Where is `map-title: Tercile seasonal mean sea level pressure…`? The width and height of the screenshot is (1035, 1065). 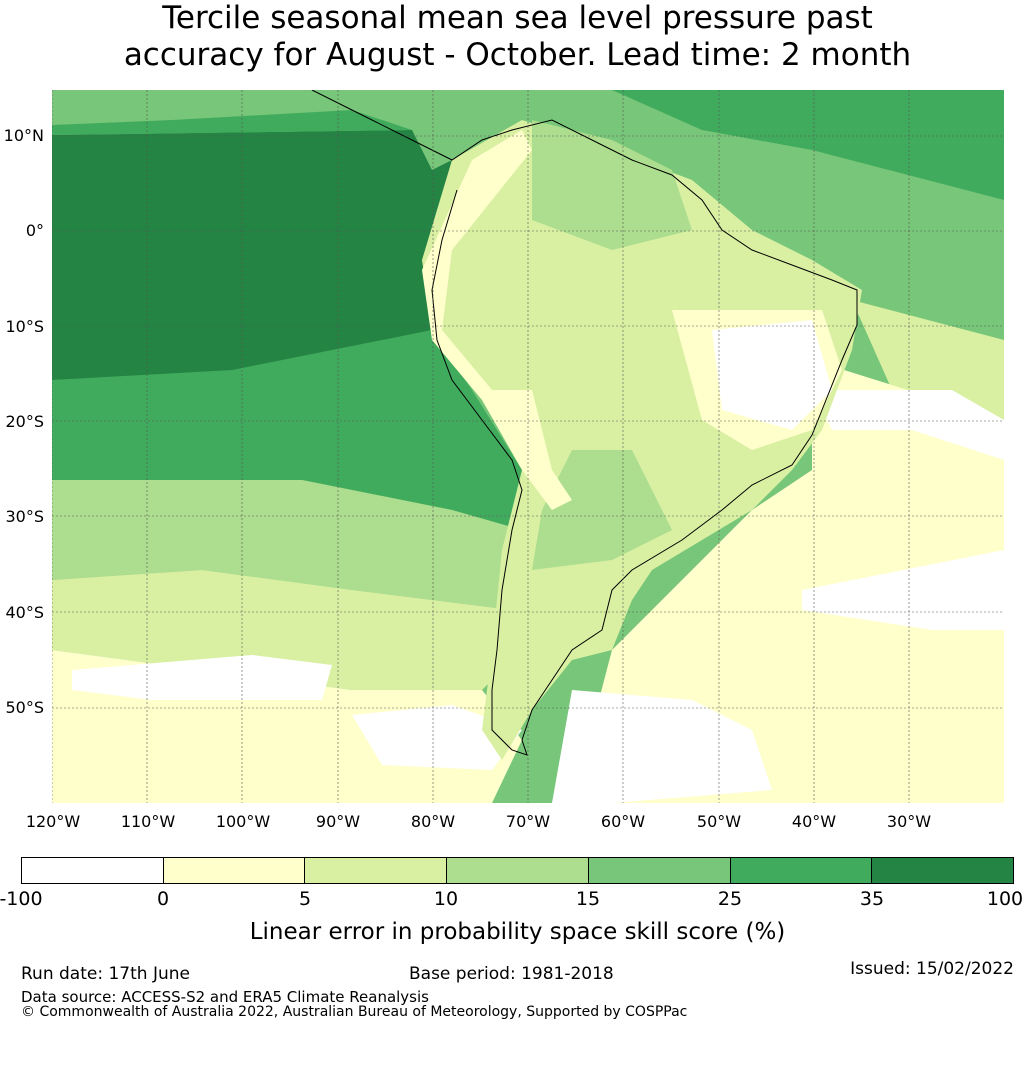 map-title: Tercile seasonal mean sea level pressure… is located at coordinates (517, 37).